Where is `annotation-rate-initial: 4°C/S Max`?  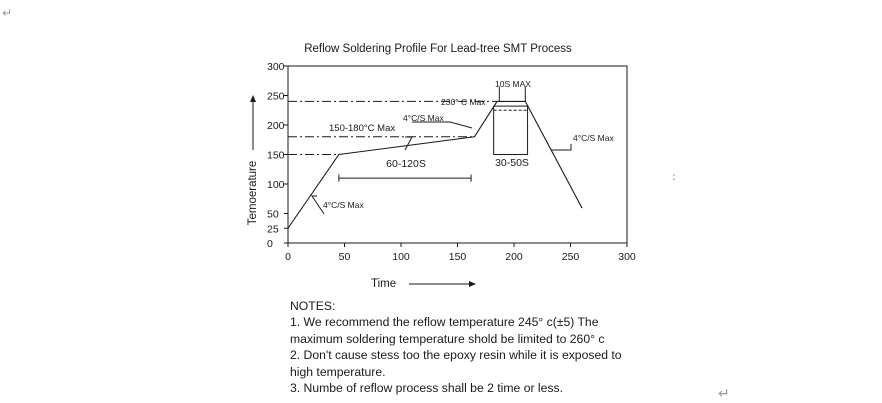 annotation-rate-initial: 4°C/S Max is located at coordinates (343, 205).